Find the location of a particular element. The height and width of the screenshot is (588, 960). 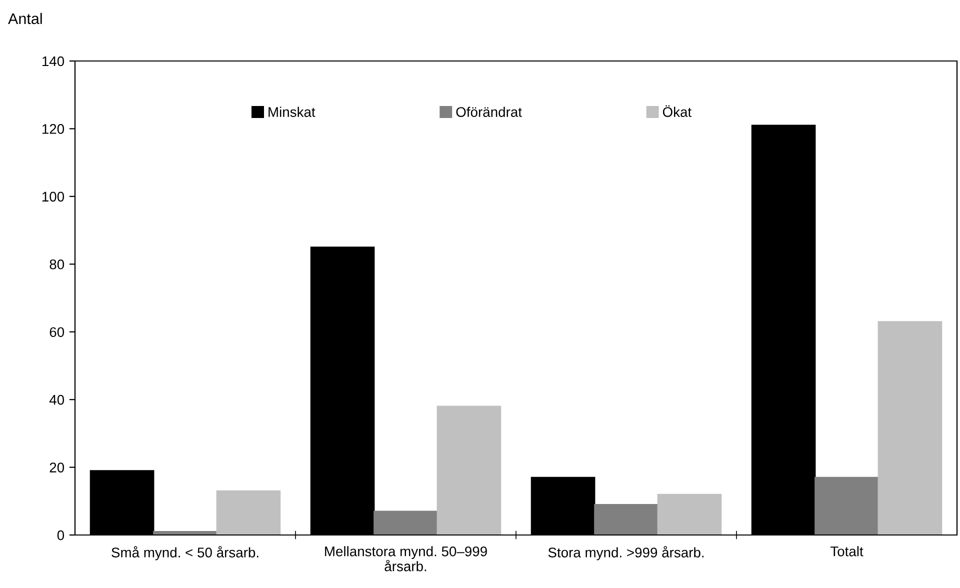

y-tick-label: 20 is located at coordinates (57, 467).